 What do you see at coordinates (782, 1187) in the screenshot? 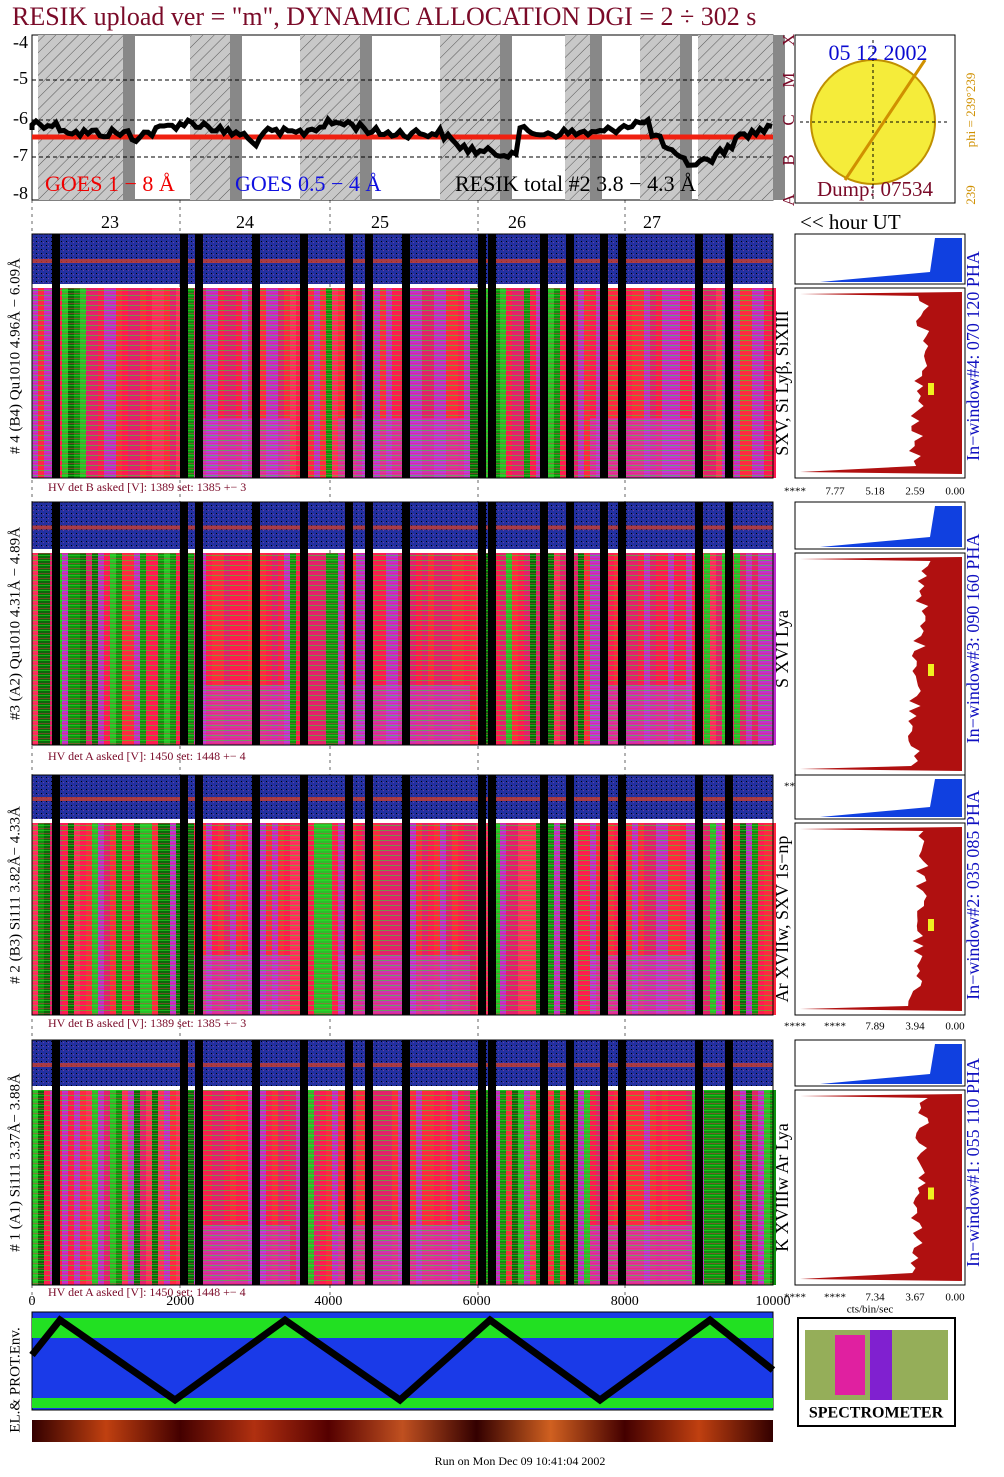
I see `lines-label: K XVIIIw Ar Lya` at bounding box center [782, 1187].